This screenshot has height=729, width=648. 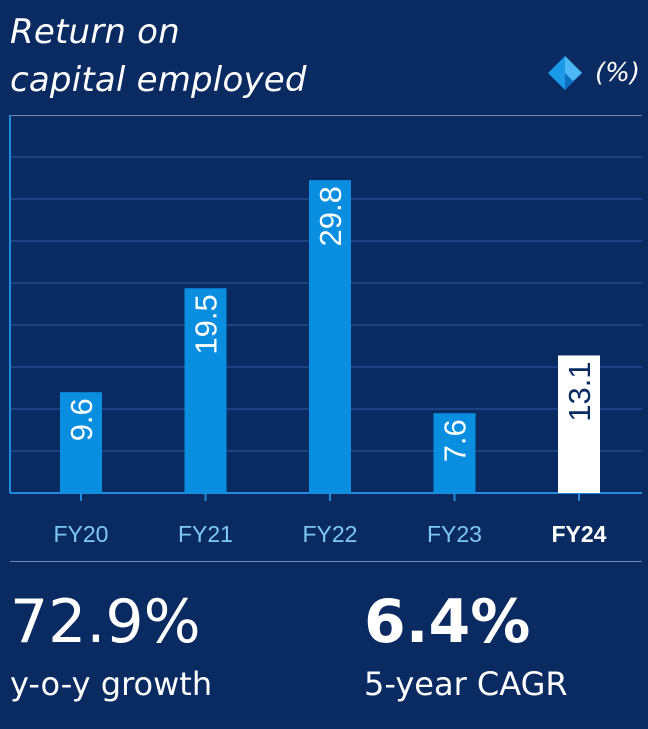 I want to click on bar-fy20, so click(x=81, y=442).